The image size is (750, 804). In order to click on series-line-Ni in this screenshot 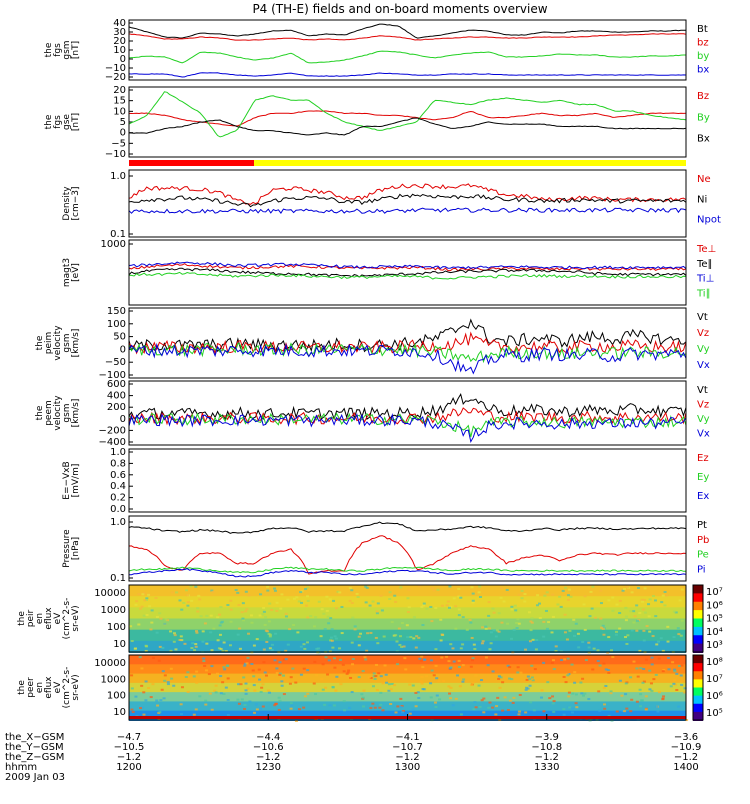, I will do `click(407, 200)`.